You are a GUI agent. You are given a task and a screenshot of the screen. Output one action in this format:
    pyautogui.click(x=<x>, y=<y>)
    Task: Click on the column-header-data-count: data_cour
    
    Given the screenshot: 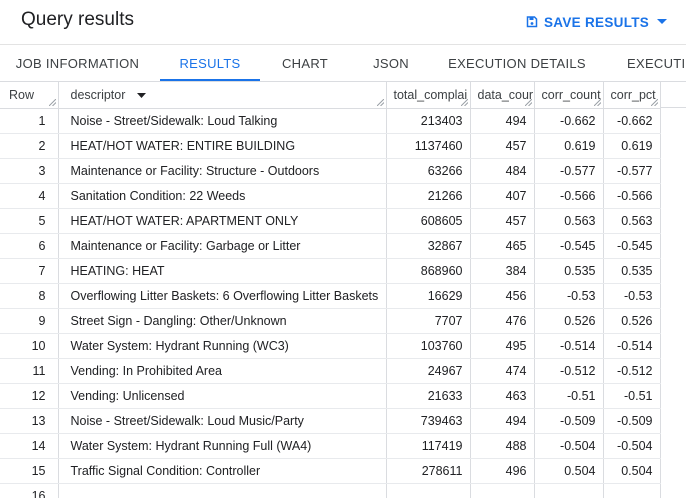 What is the action you would take?
    pyautogui.click(x=502, y=95)
    